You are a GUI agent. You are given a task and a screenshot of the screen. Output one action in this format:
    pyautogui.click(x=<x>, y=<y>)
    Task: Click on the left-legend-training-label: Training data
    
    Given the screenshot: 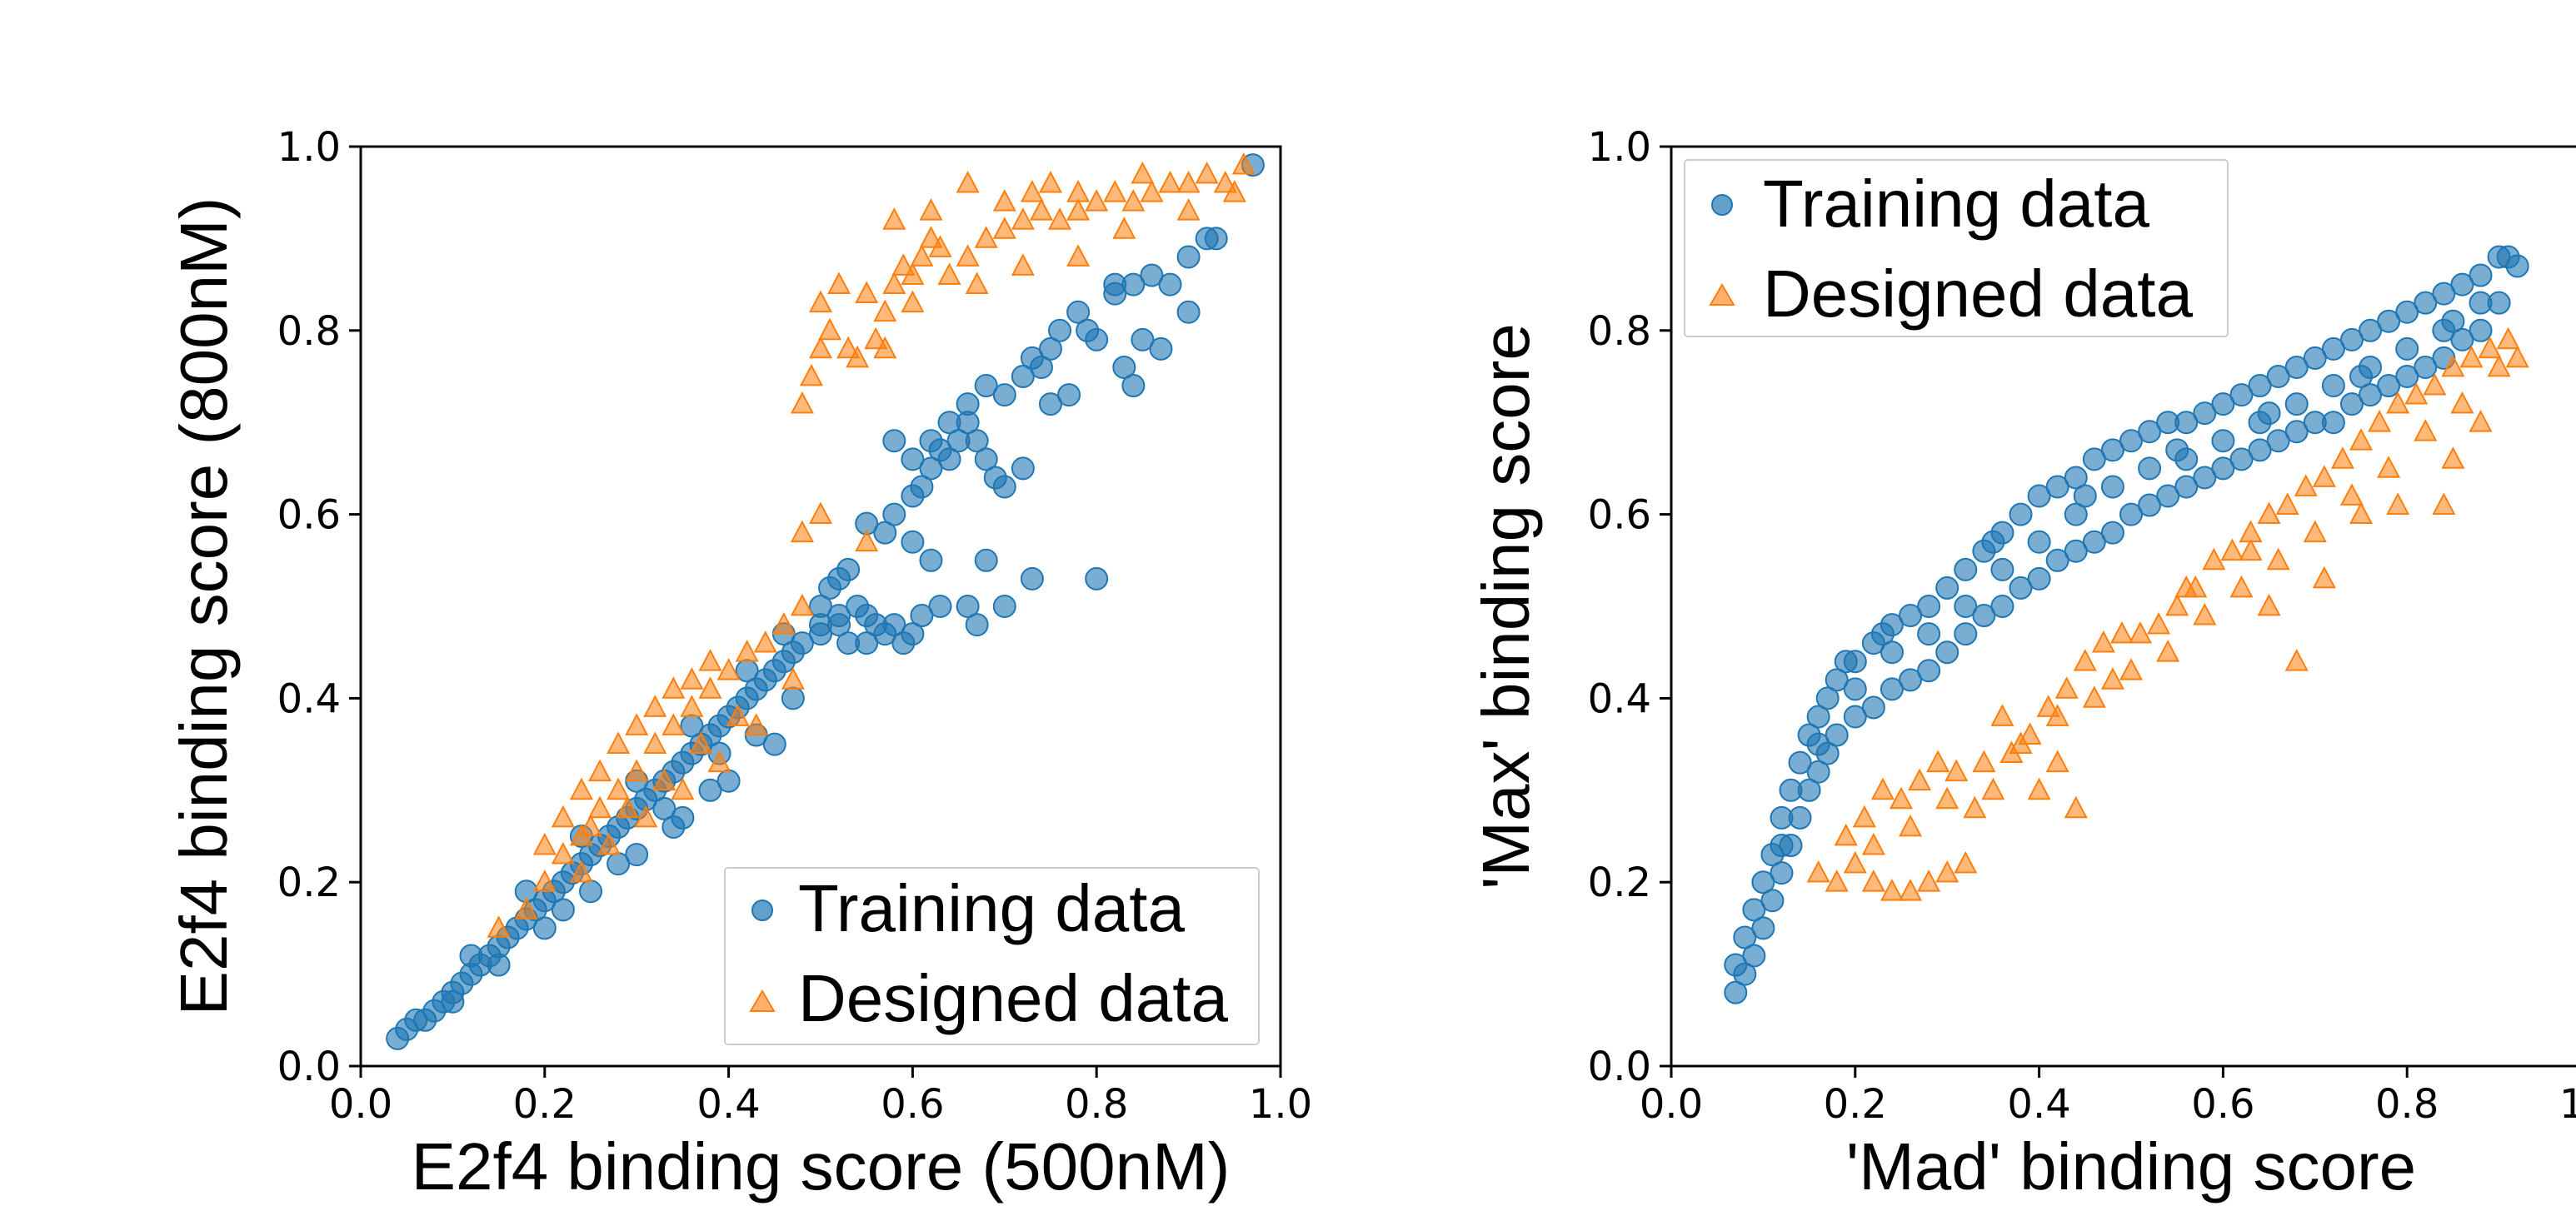 What is the action you would take?
    pyautogui.click(x=991, y=908)
    